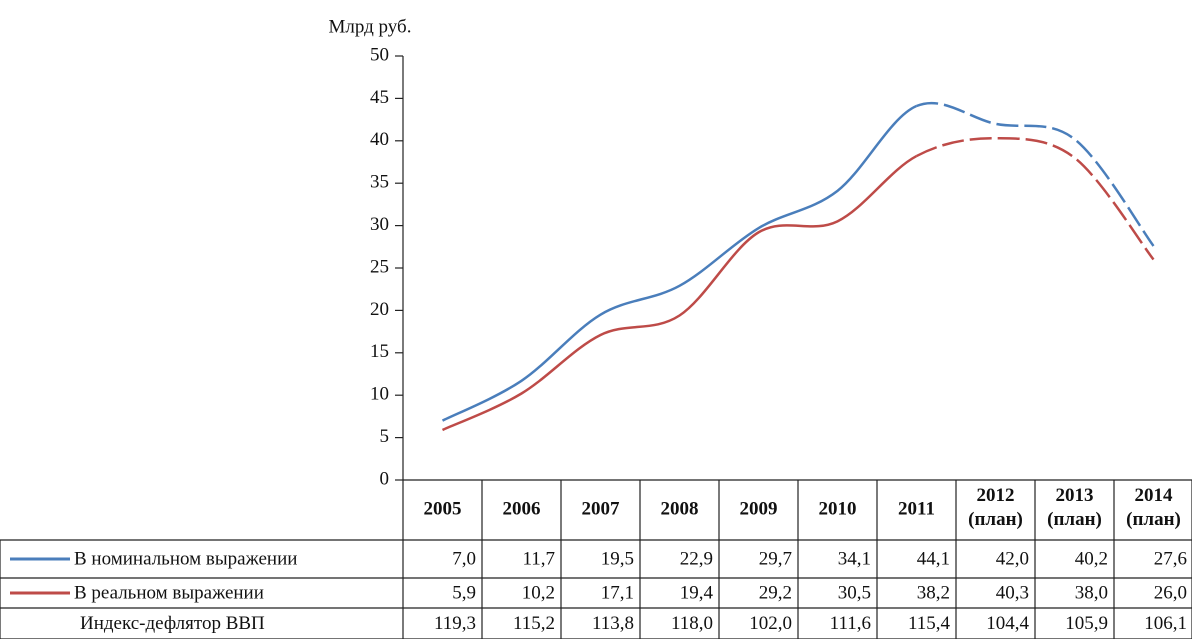  What do you see at coordinates (1074, 507) in the screenshot?
I see `x-tick-label: 2013 (план)` at bounding box center [1074, 507].